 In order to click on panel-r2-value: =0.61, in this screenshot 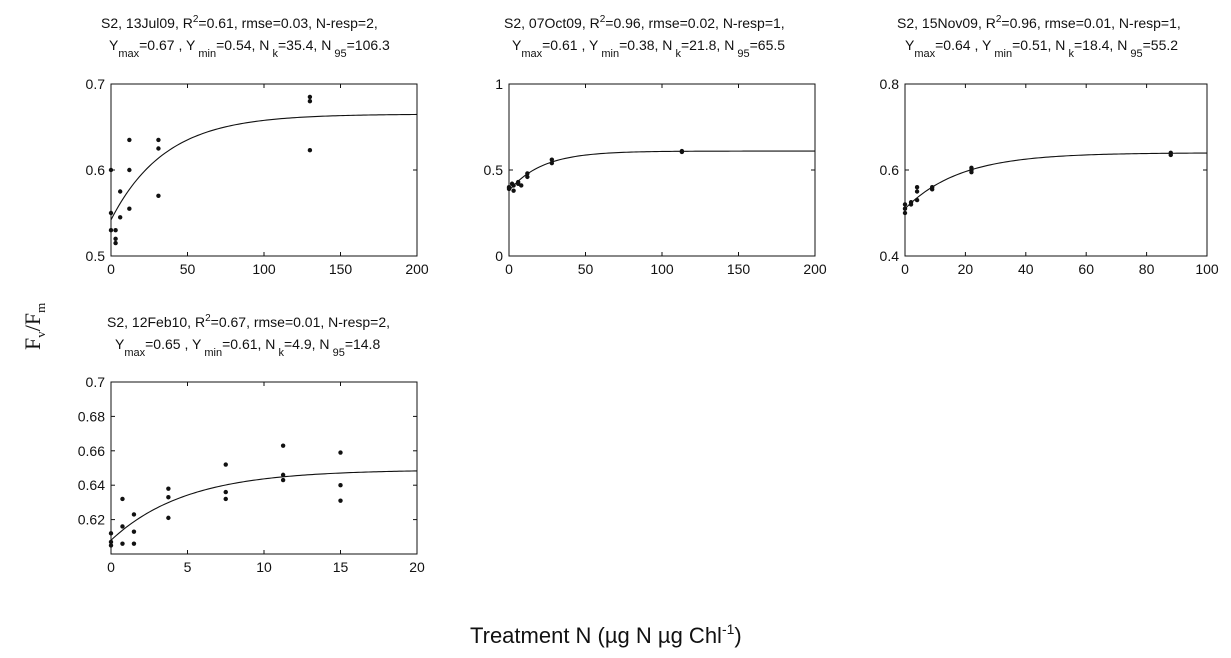, I will do `click(219, 23)`.